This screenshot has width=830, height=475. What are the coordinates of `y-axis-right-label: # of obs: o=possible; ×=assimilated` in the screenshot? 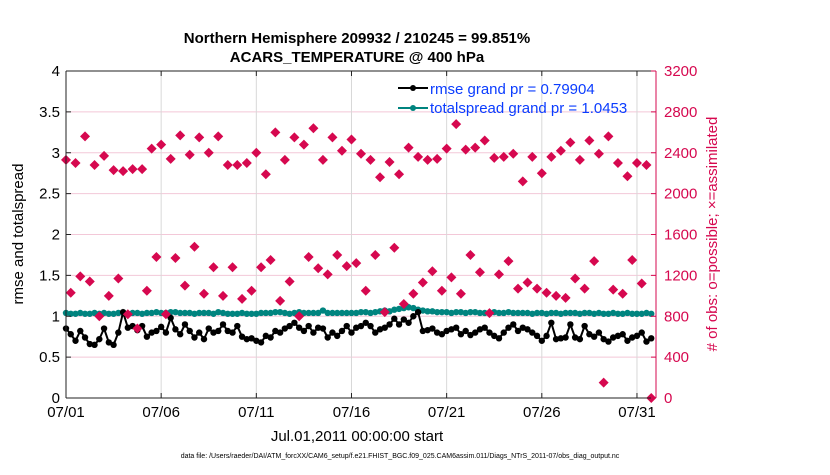 It's located at (712, 234).